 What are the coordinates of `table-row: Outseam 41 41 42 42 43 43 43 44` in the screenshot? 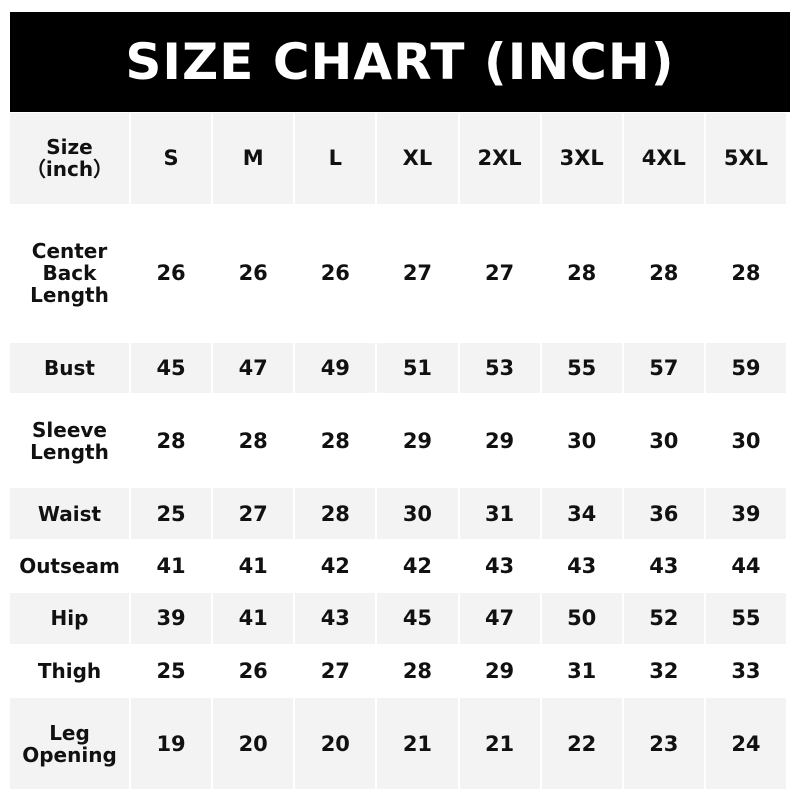 It's located at (398, 567).